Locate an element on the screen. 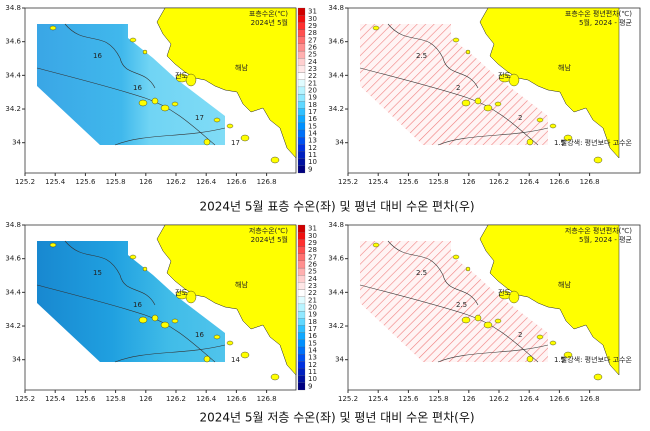 Image resolution: width=650 pixels, height=431 pixels. colorbar-label: 21 is located at coordinates (312, 300).